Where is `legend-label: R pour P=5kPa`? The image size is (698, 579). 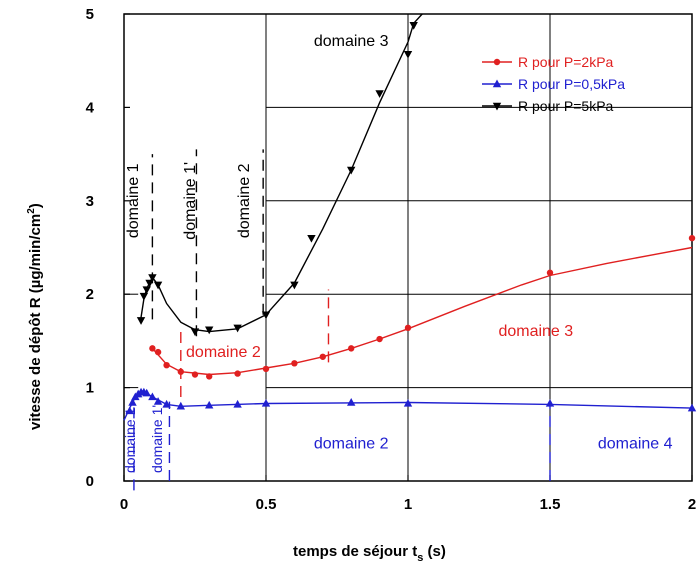 legend-label: R pour P=5kPa is located at coordinates (566, 106).